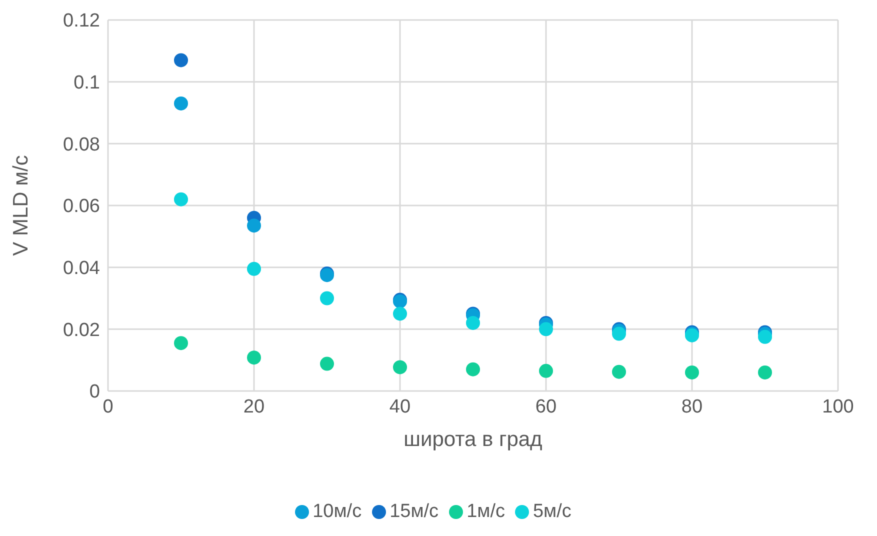  Describe the element at coordinates (692, 407) in the screenshot. I see `x-tick-label: 80` at that location.